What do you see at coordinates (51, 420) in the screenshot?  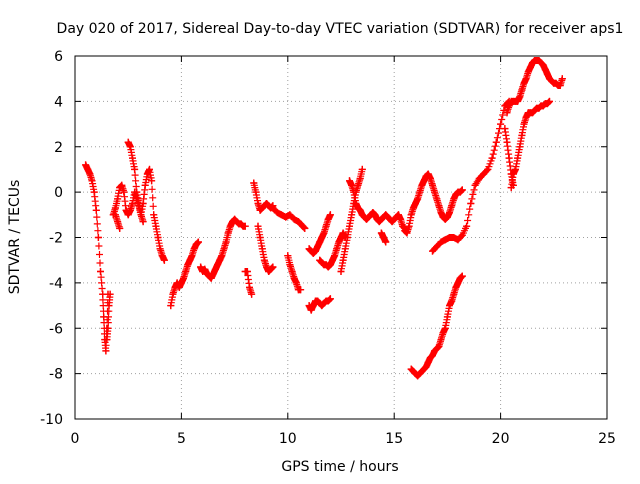 I see `y-tick-label: -10` at bounding box center [51, 420].